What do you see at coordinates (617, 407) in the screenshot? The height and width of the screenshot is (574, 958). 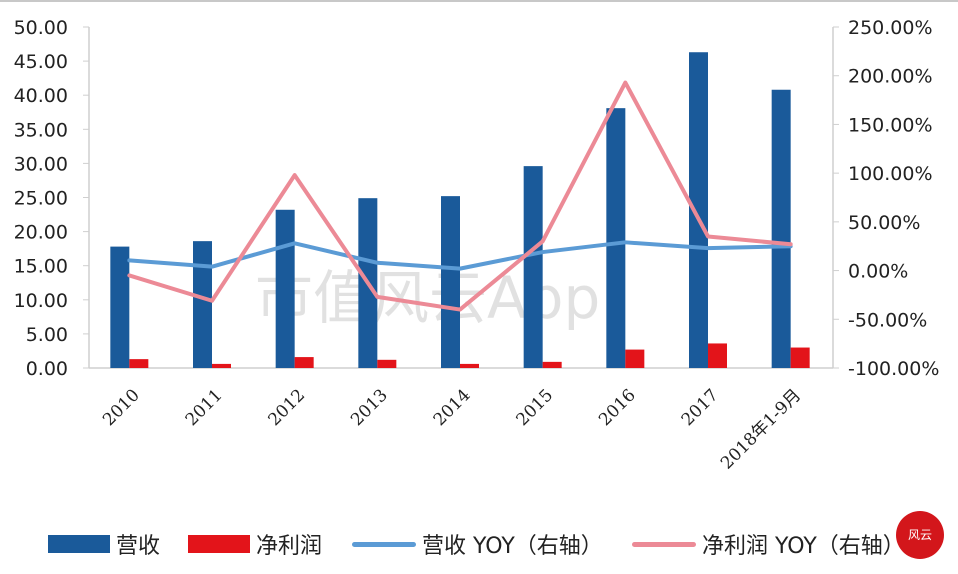 I see `x-axis-label: 2016` at bounding box center [617, 407].